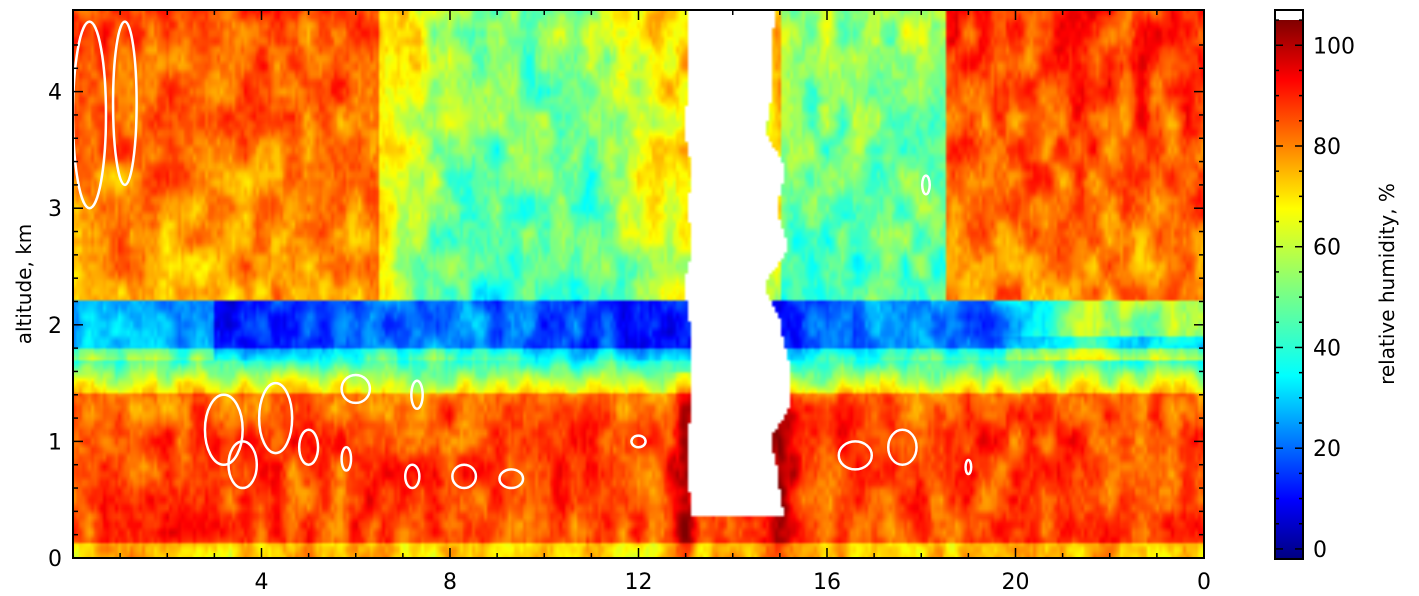 Image resolution: width=1419 pixels, height=596 pixels. What do you see at coordinates (1315, 291) in the screenshot?
I see `colorbar-ticks: 0 20 40 60 80 100` at bounding box center [1315, 291].